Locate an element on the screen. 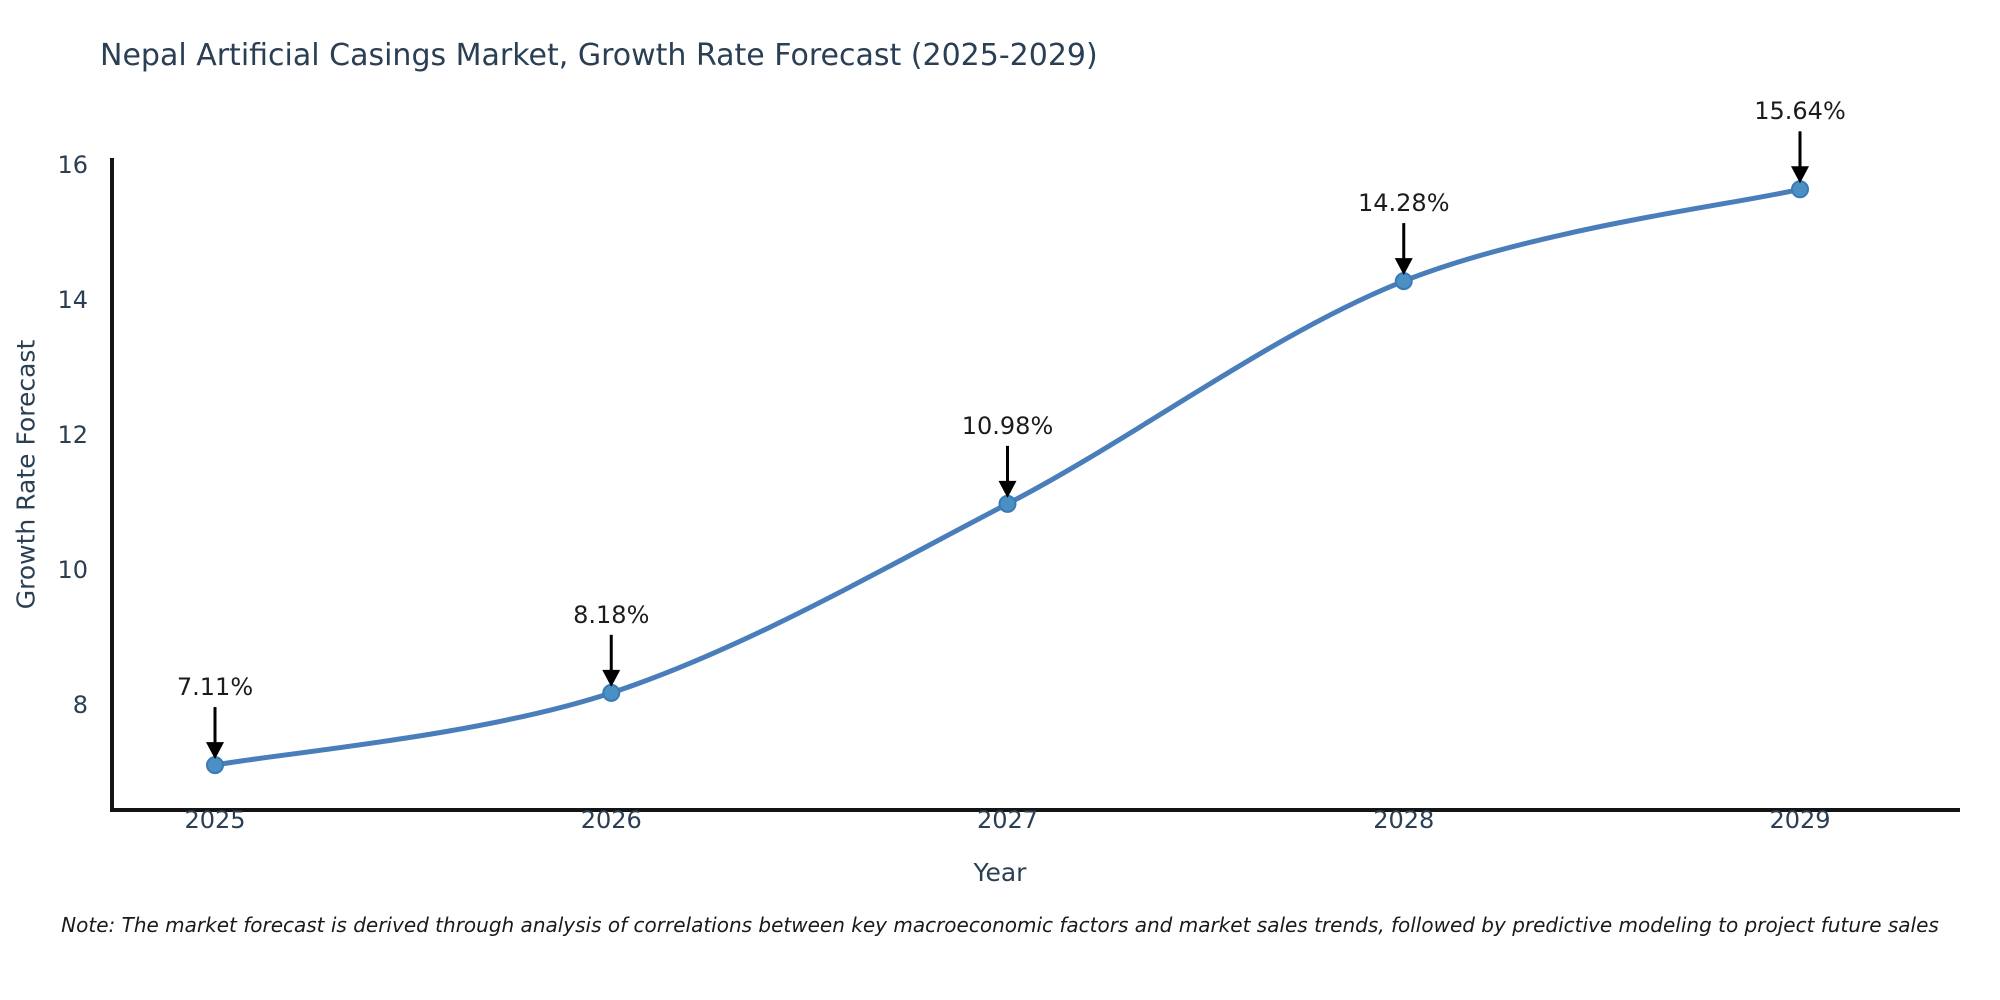 The width and height of the screenshot is (2000, 1000). data-point-label: 8.18% is located at coordinates (611, 614).